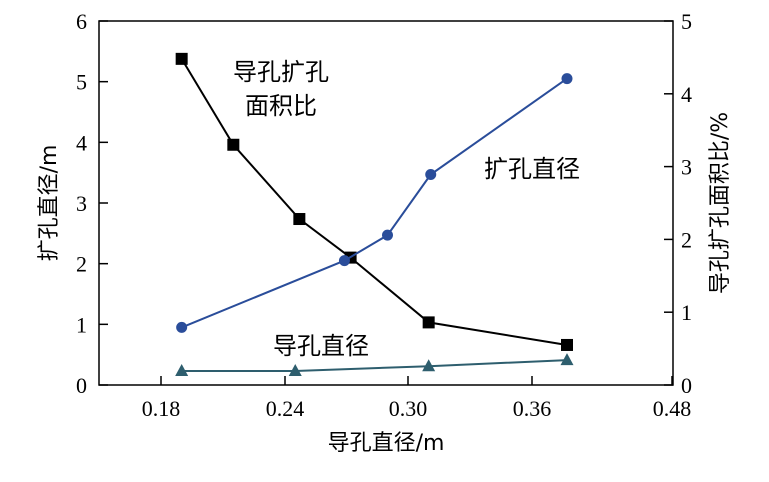  Describe the element at coordinates (81, 82) in the screenshot. I see `left-axis-tick-label: 5` at that location.